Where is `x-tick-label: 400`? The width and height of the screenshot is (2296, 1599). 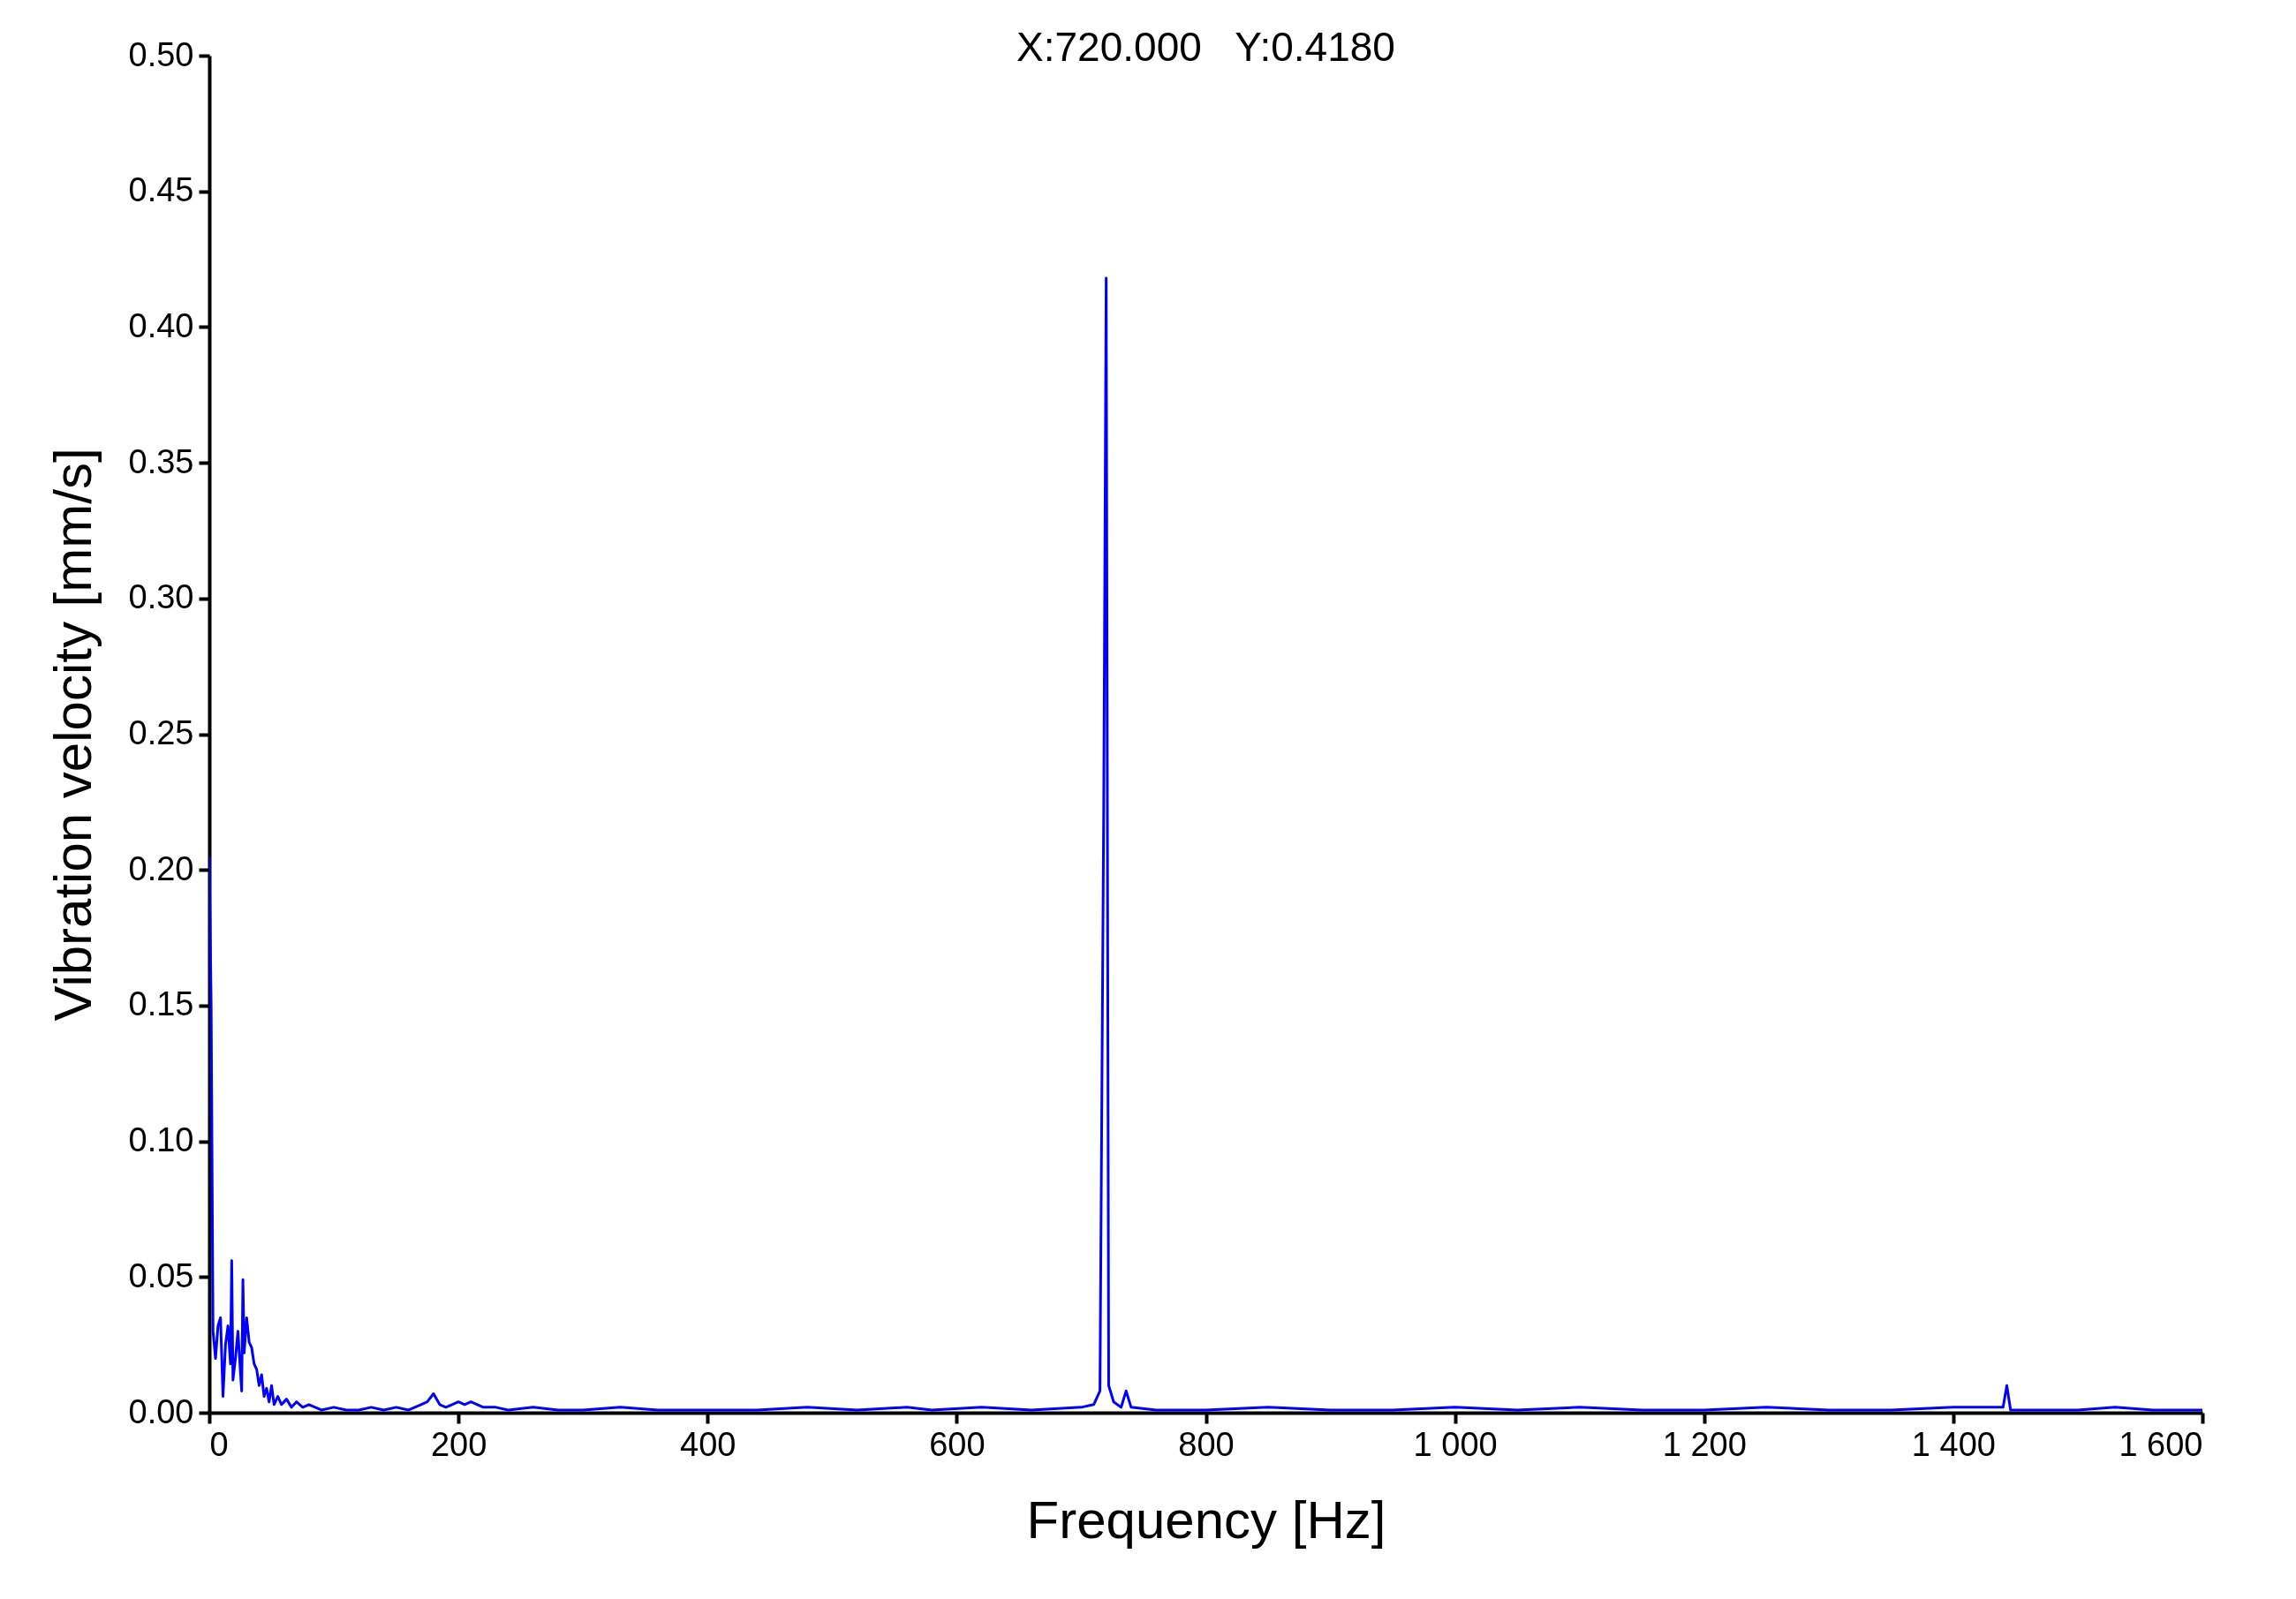
x-tick-label: 400 is located at coordinates (708, 1444).